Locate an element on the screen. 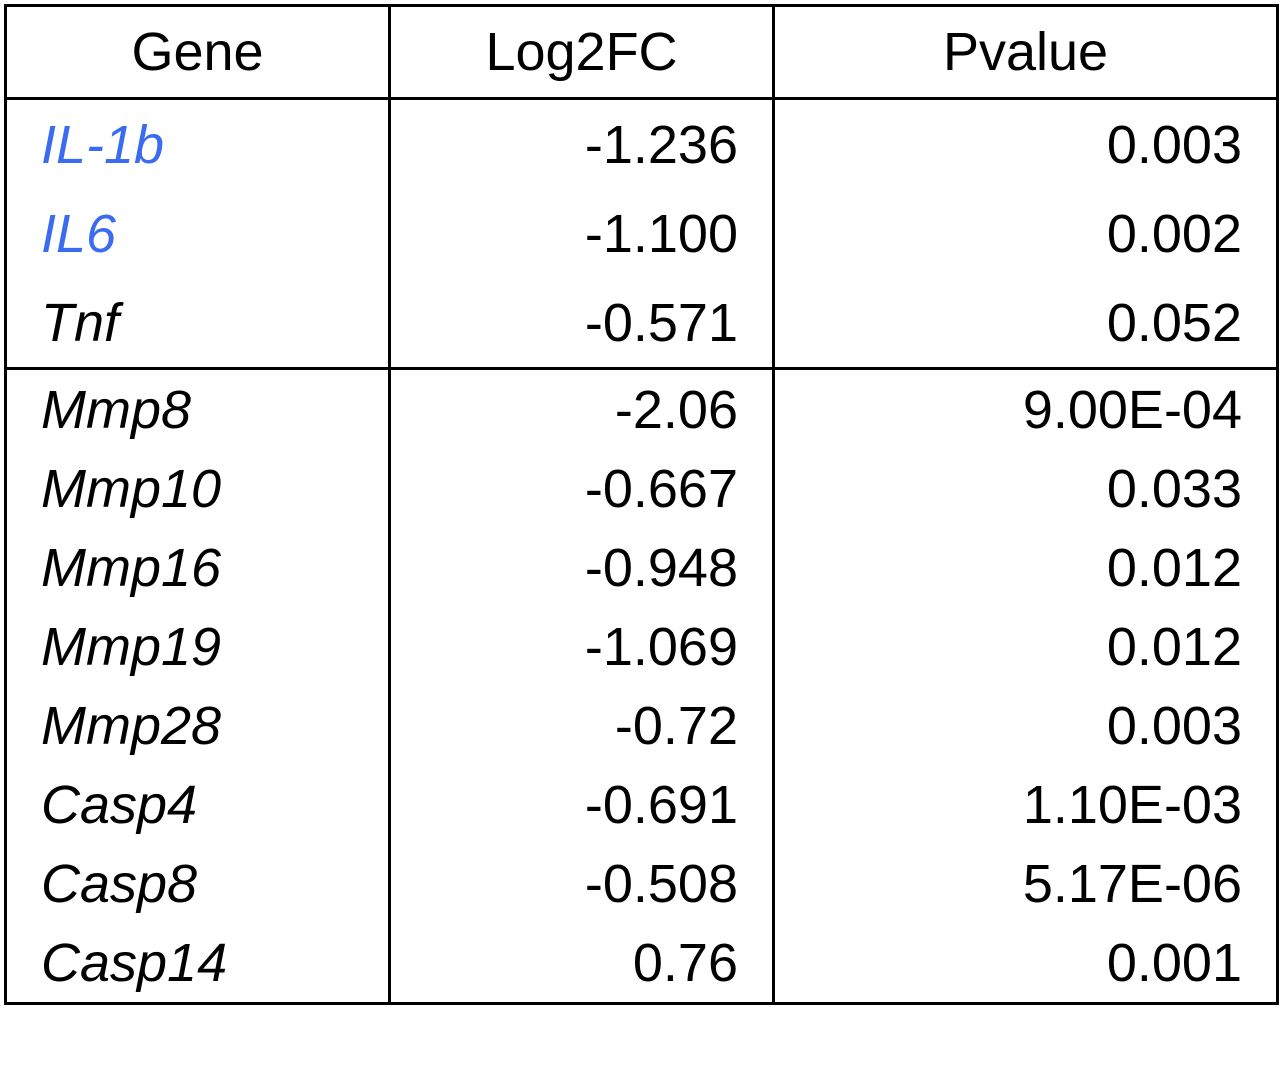  table-row: Mmp19 -1.069 0.012 is located at coordinates (641, 646).